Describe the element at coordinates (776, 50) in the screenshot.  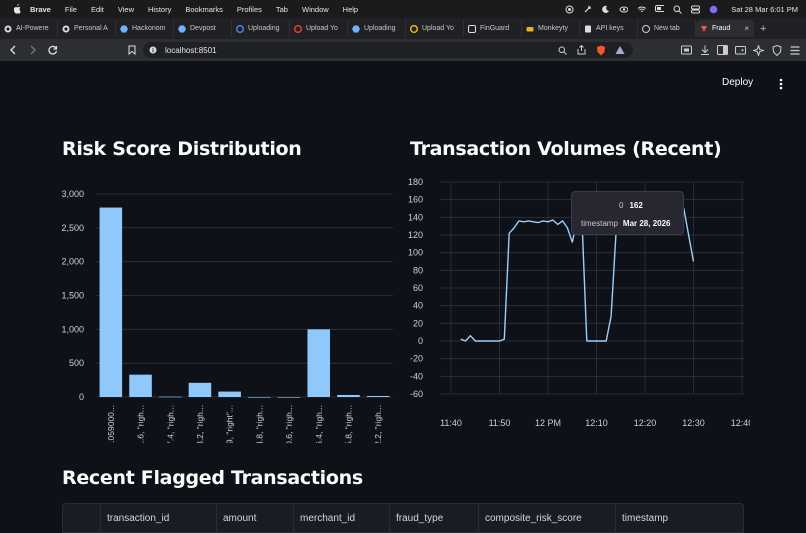
I see `vpn-icon` at that location.